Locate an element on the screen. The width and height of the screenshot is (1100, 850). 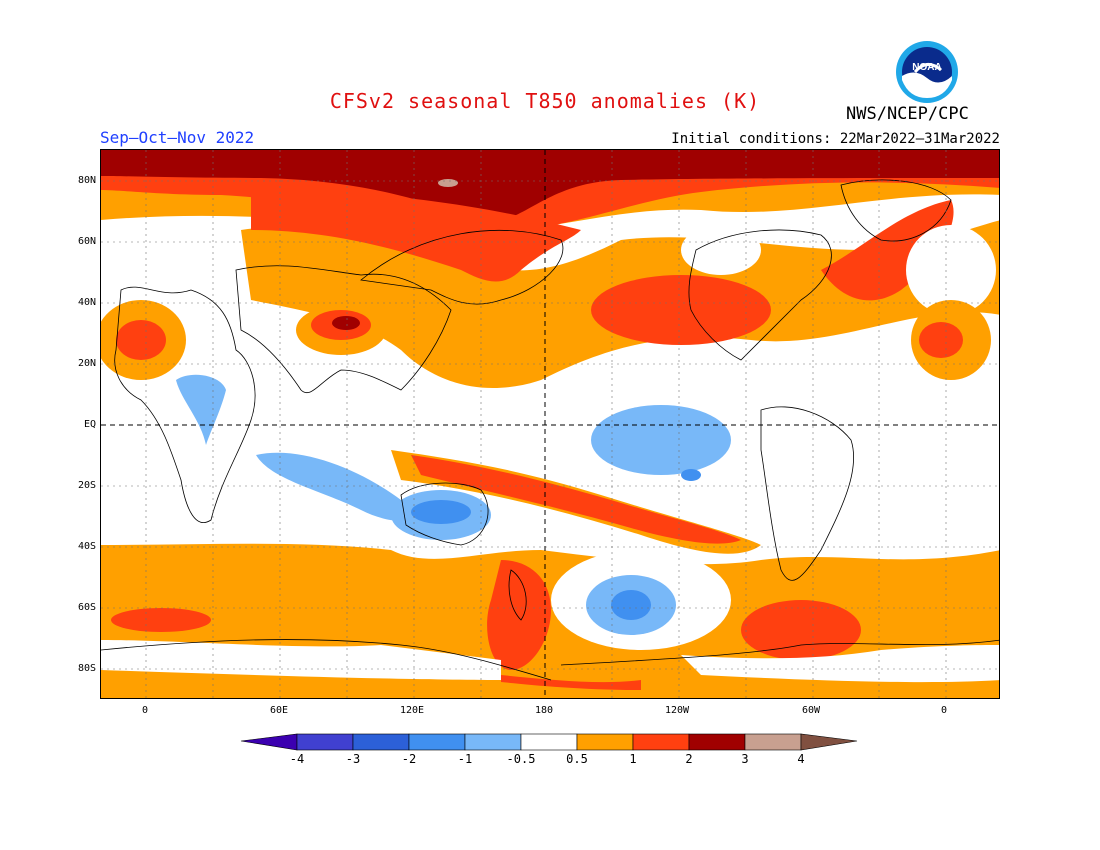
anomaly-region-npac-red is located at coordinates (681, 310).